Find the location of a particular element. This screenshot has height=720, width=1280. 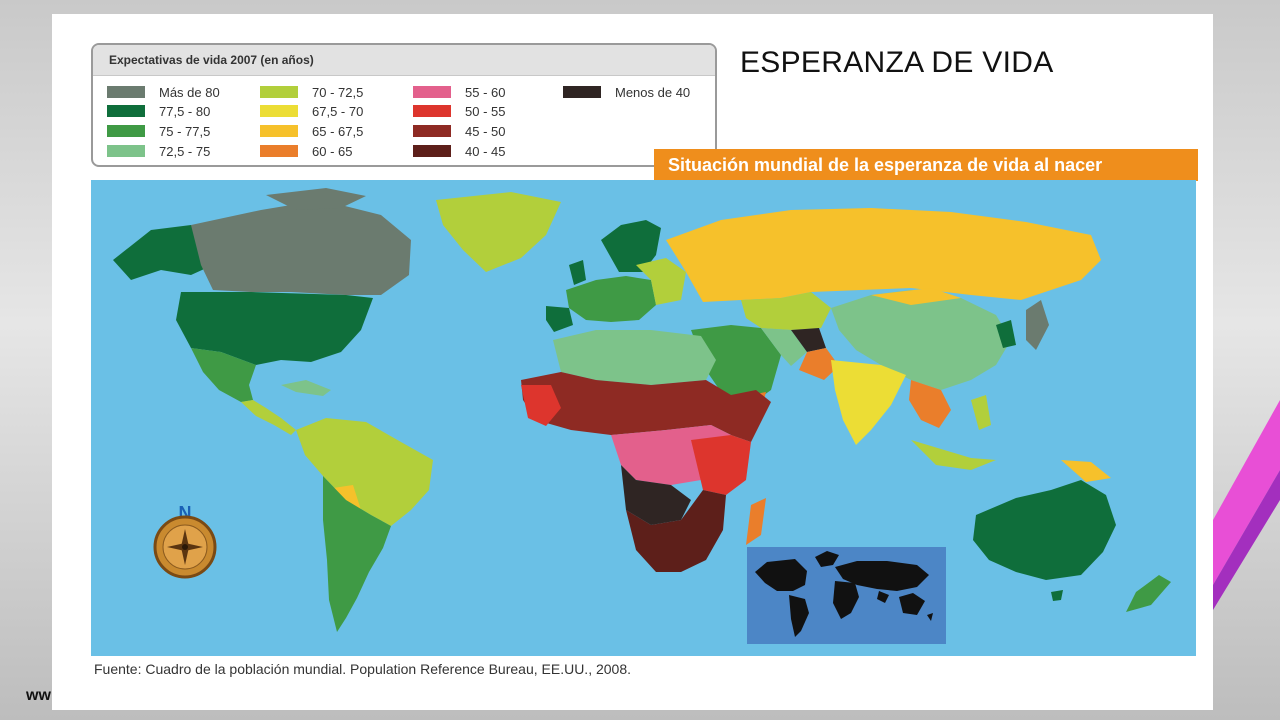

japan is located at coordinates (1037, 325).